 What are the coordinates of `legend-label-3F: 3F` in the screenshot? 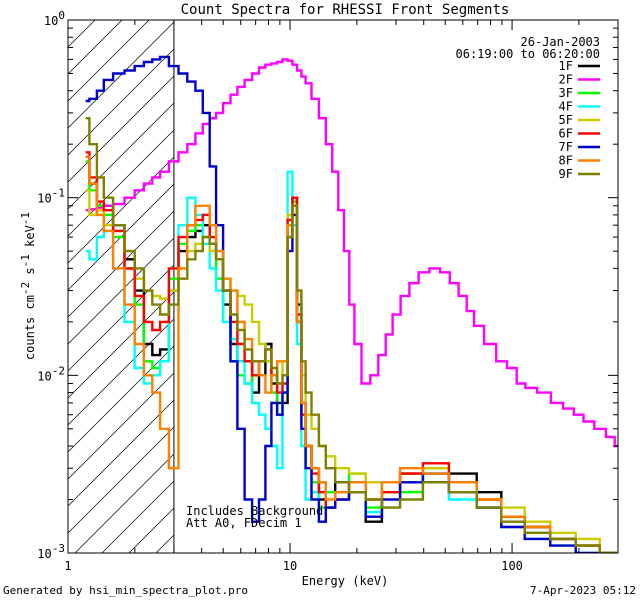 It's located at (566, 93).